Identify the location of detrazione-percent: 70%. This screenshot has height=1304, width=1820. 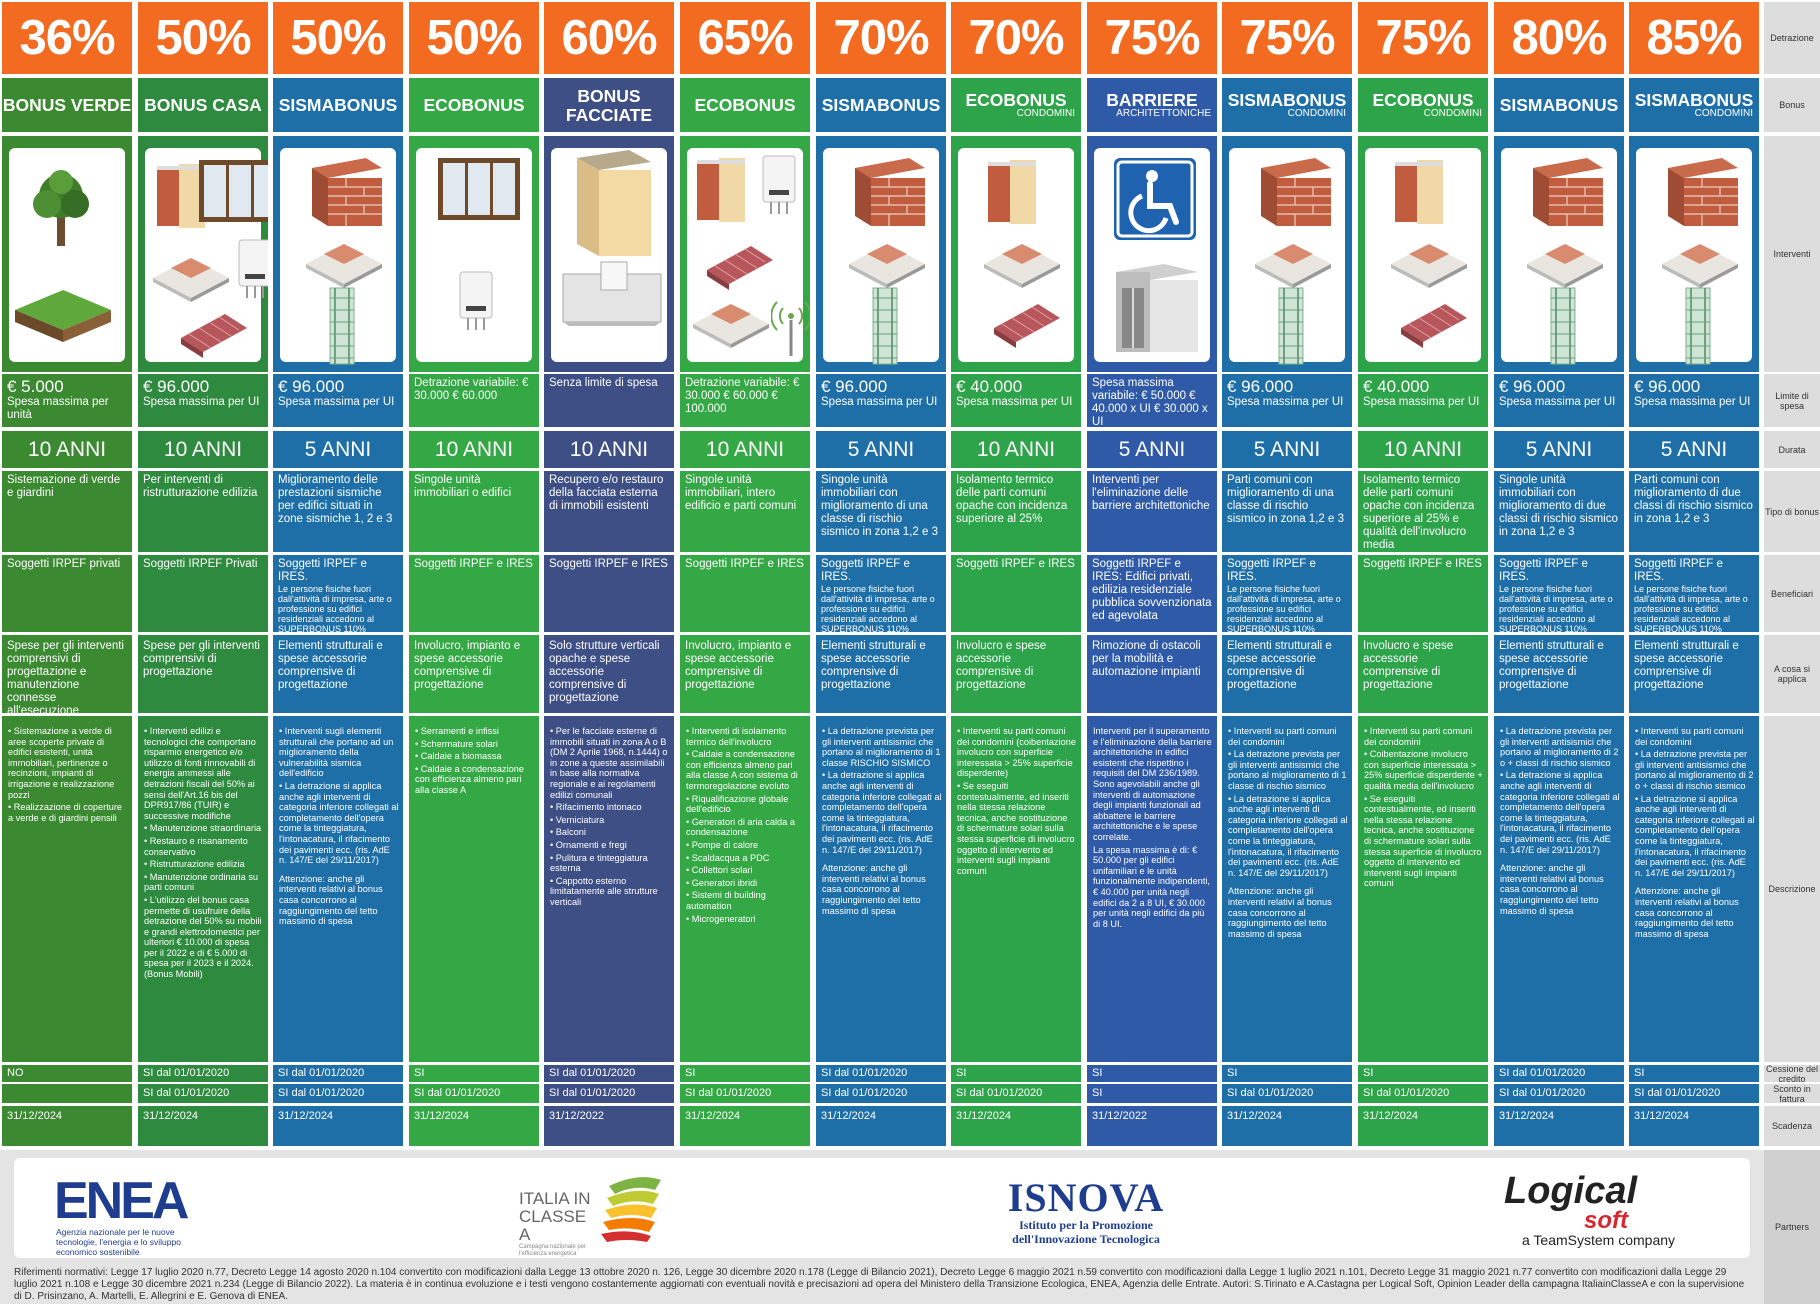
(881, 38).